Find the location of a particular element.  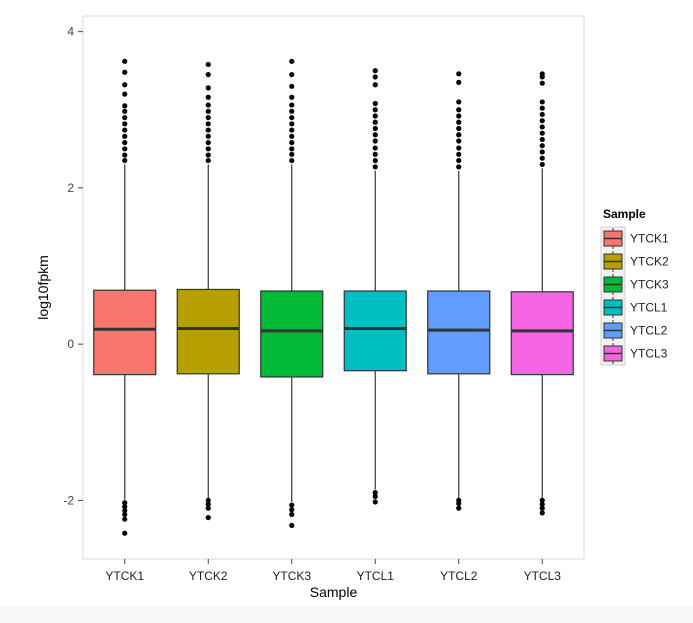

box-ytcl1 is located at coordinates (375, 331).